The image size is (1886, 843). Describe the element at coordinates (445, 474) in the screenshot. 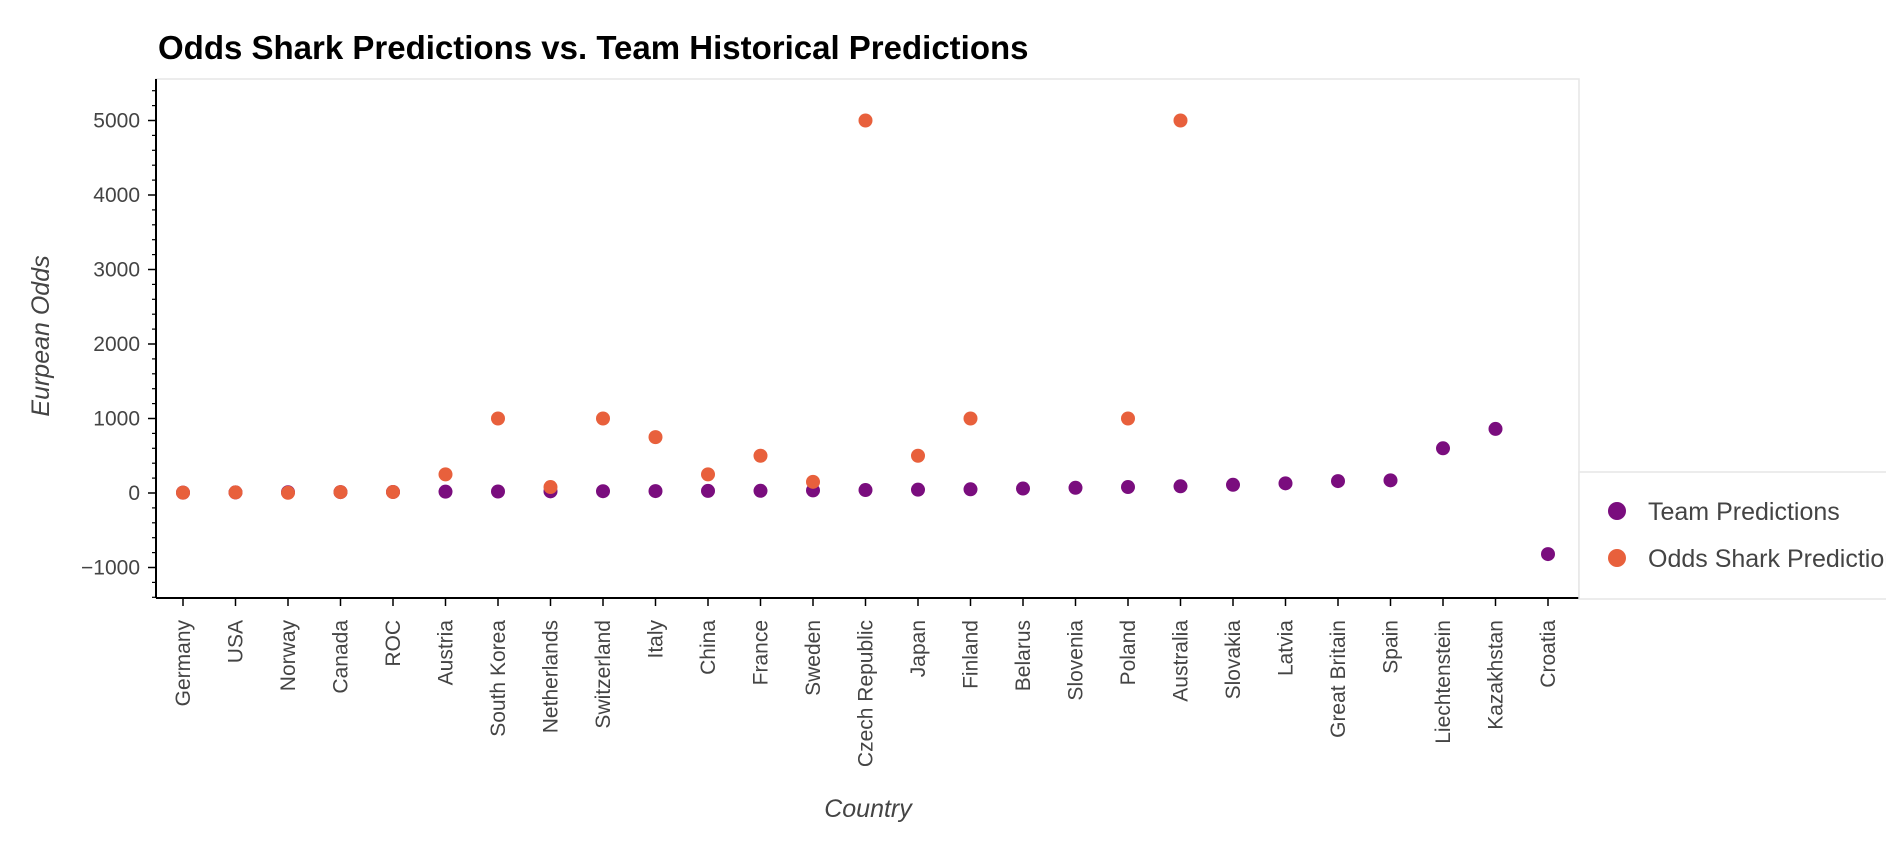

I see `point-odds-shark-predictions-austria` at that location.